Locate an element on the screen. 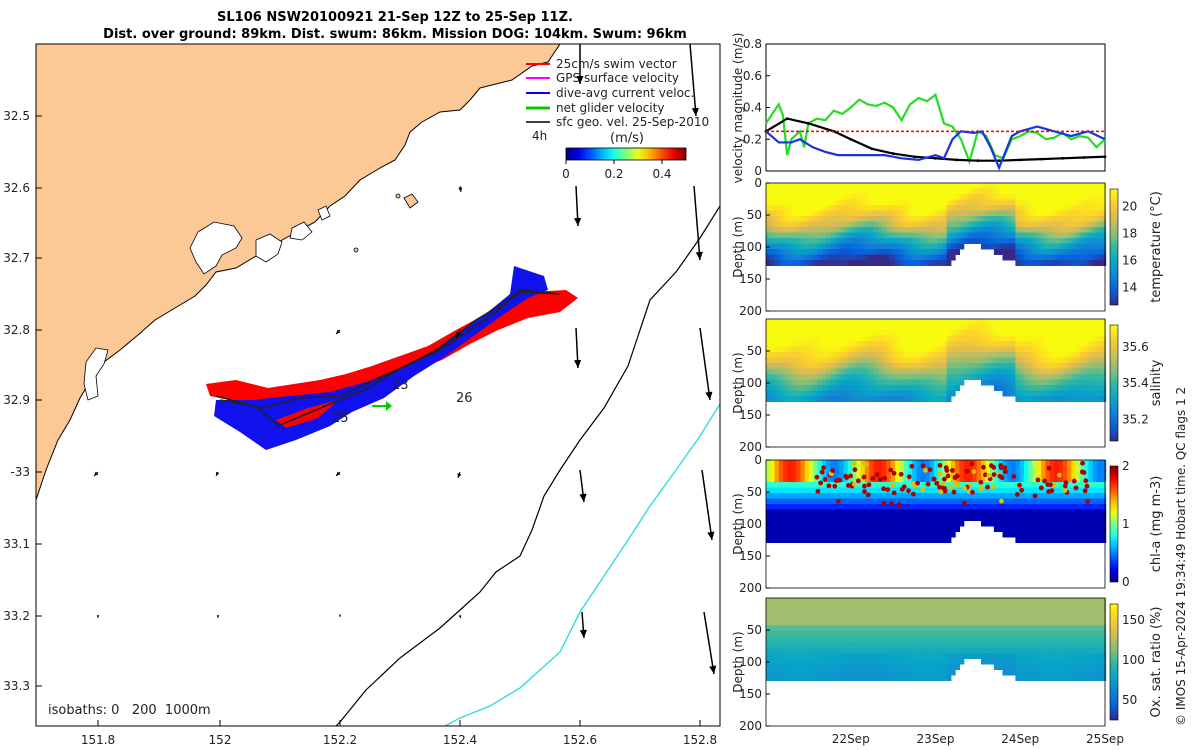  colorbar-tick-label: 35.4 is located at coordinates (1135, 383).